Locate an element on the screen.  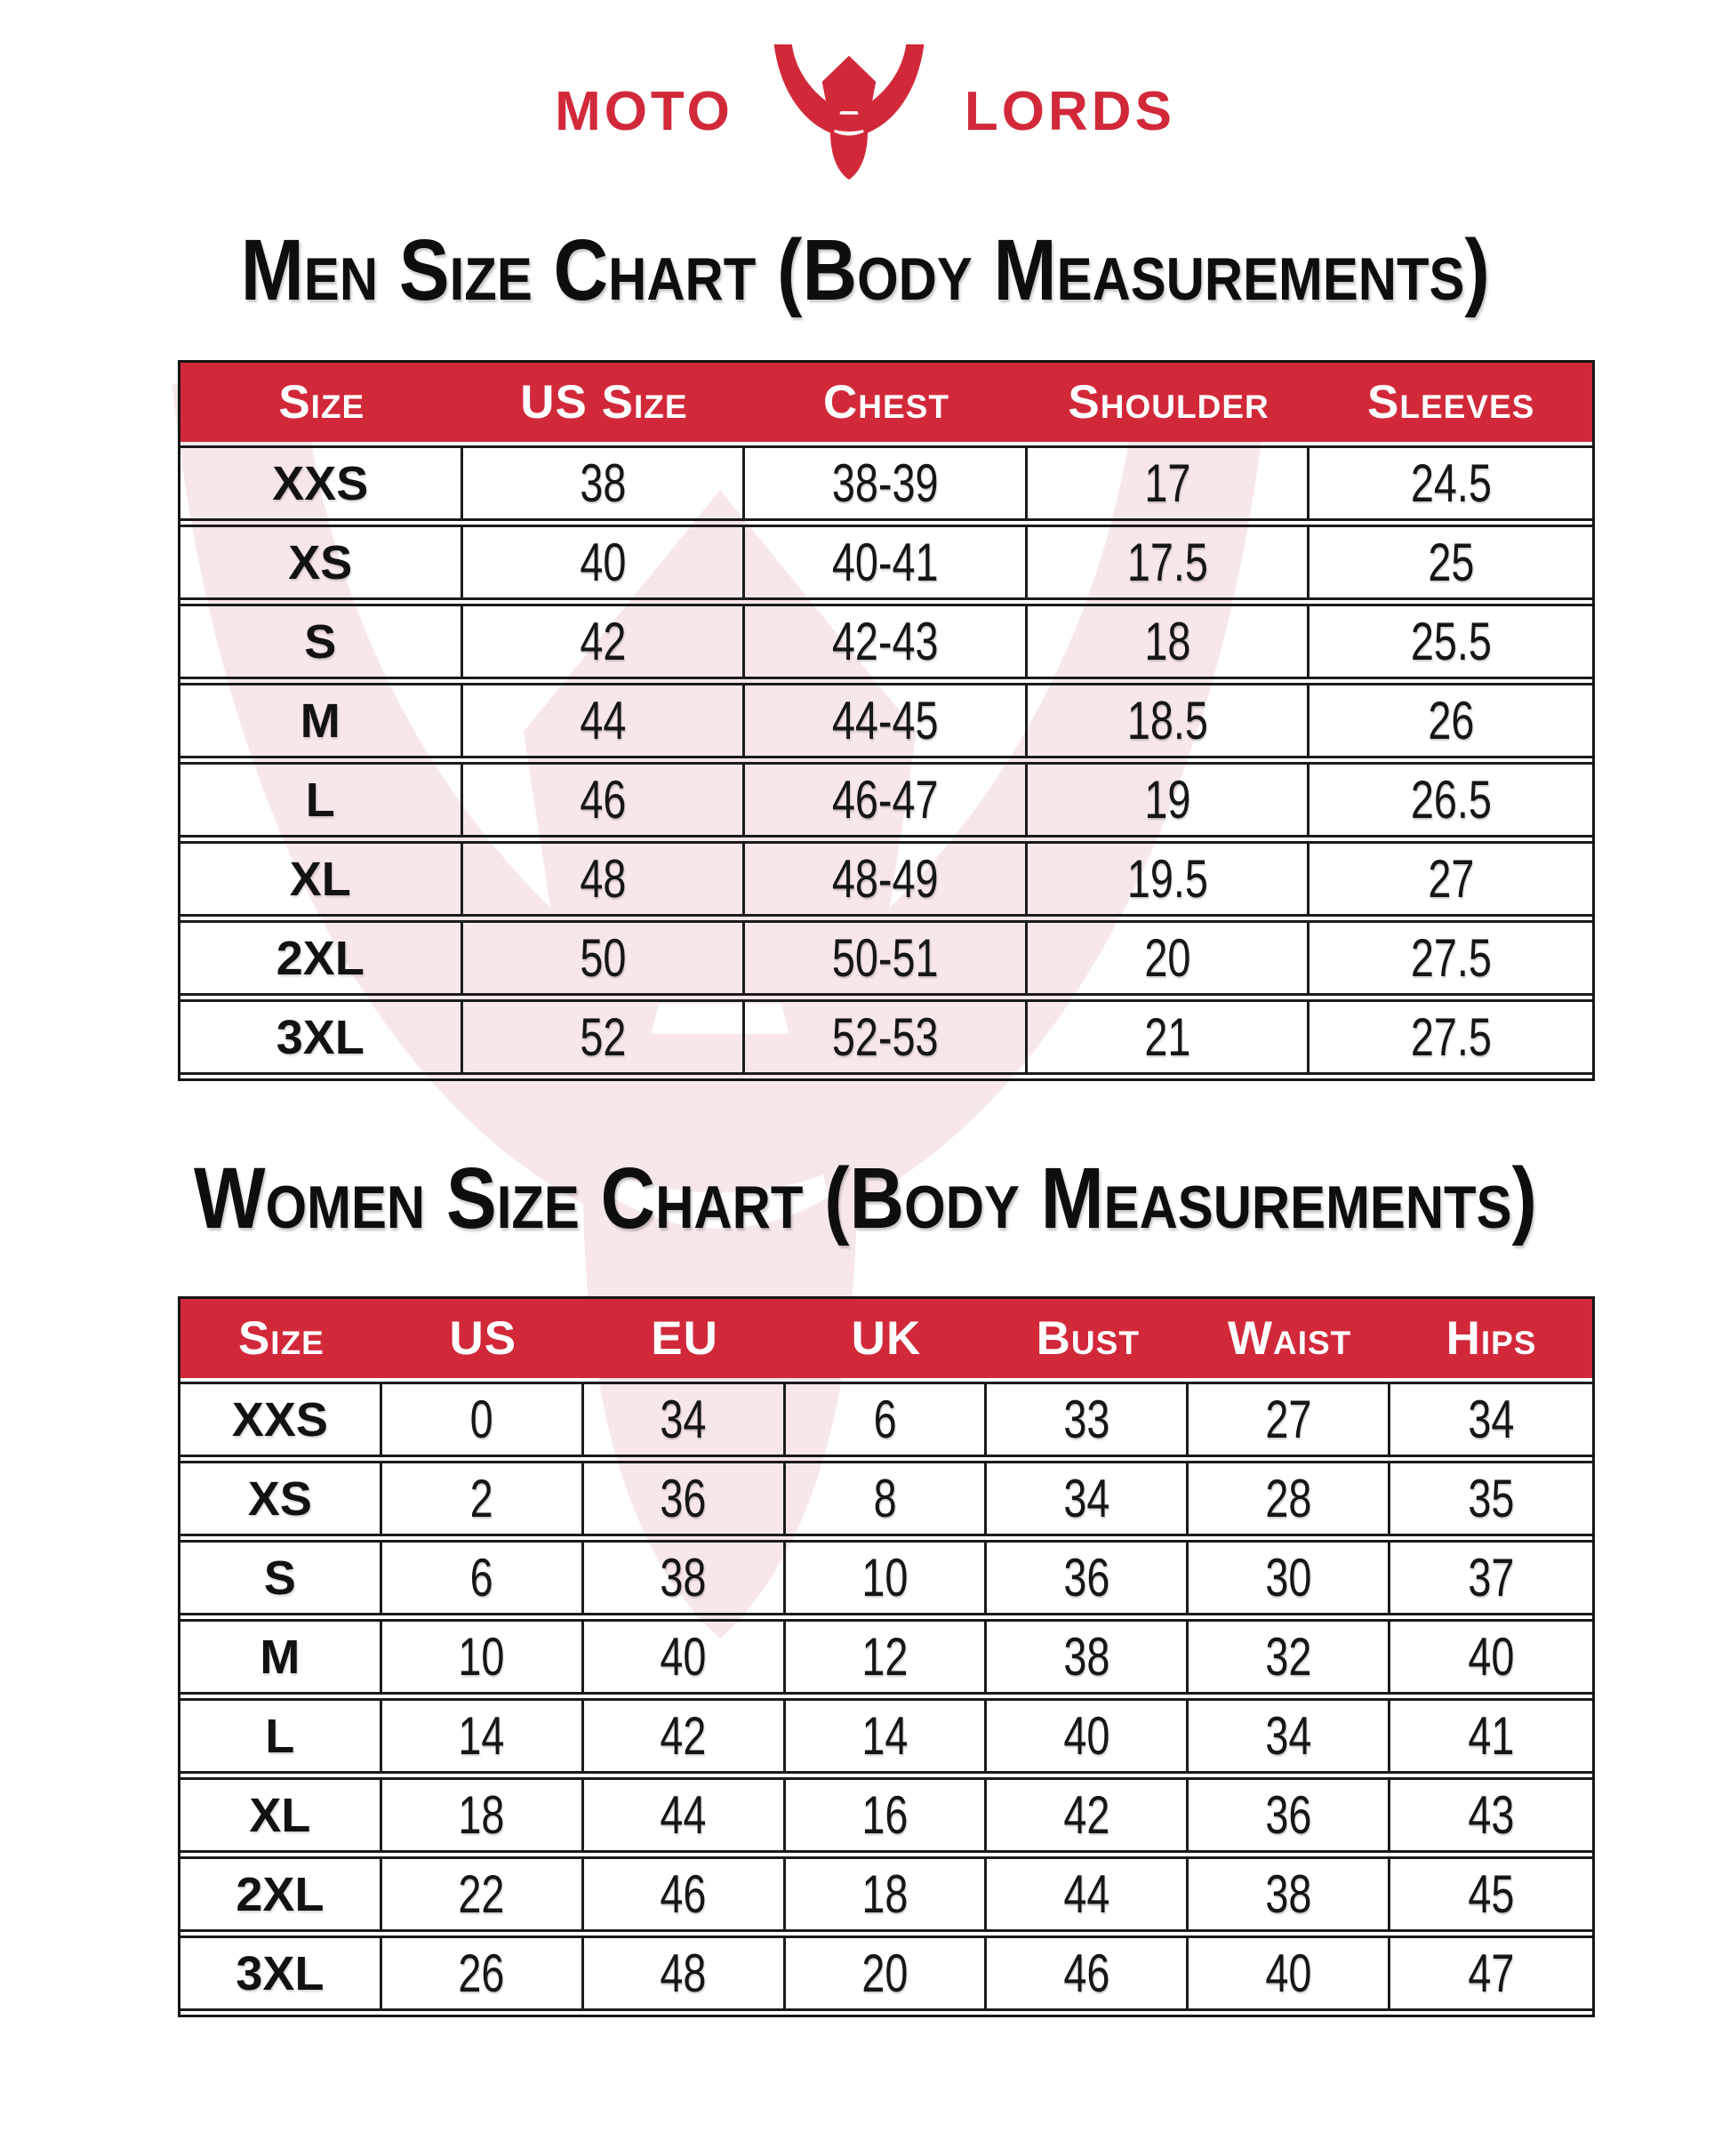
table-row: XXS 0 34 6 33 27 34 is located at coordinates (886, 1419).